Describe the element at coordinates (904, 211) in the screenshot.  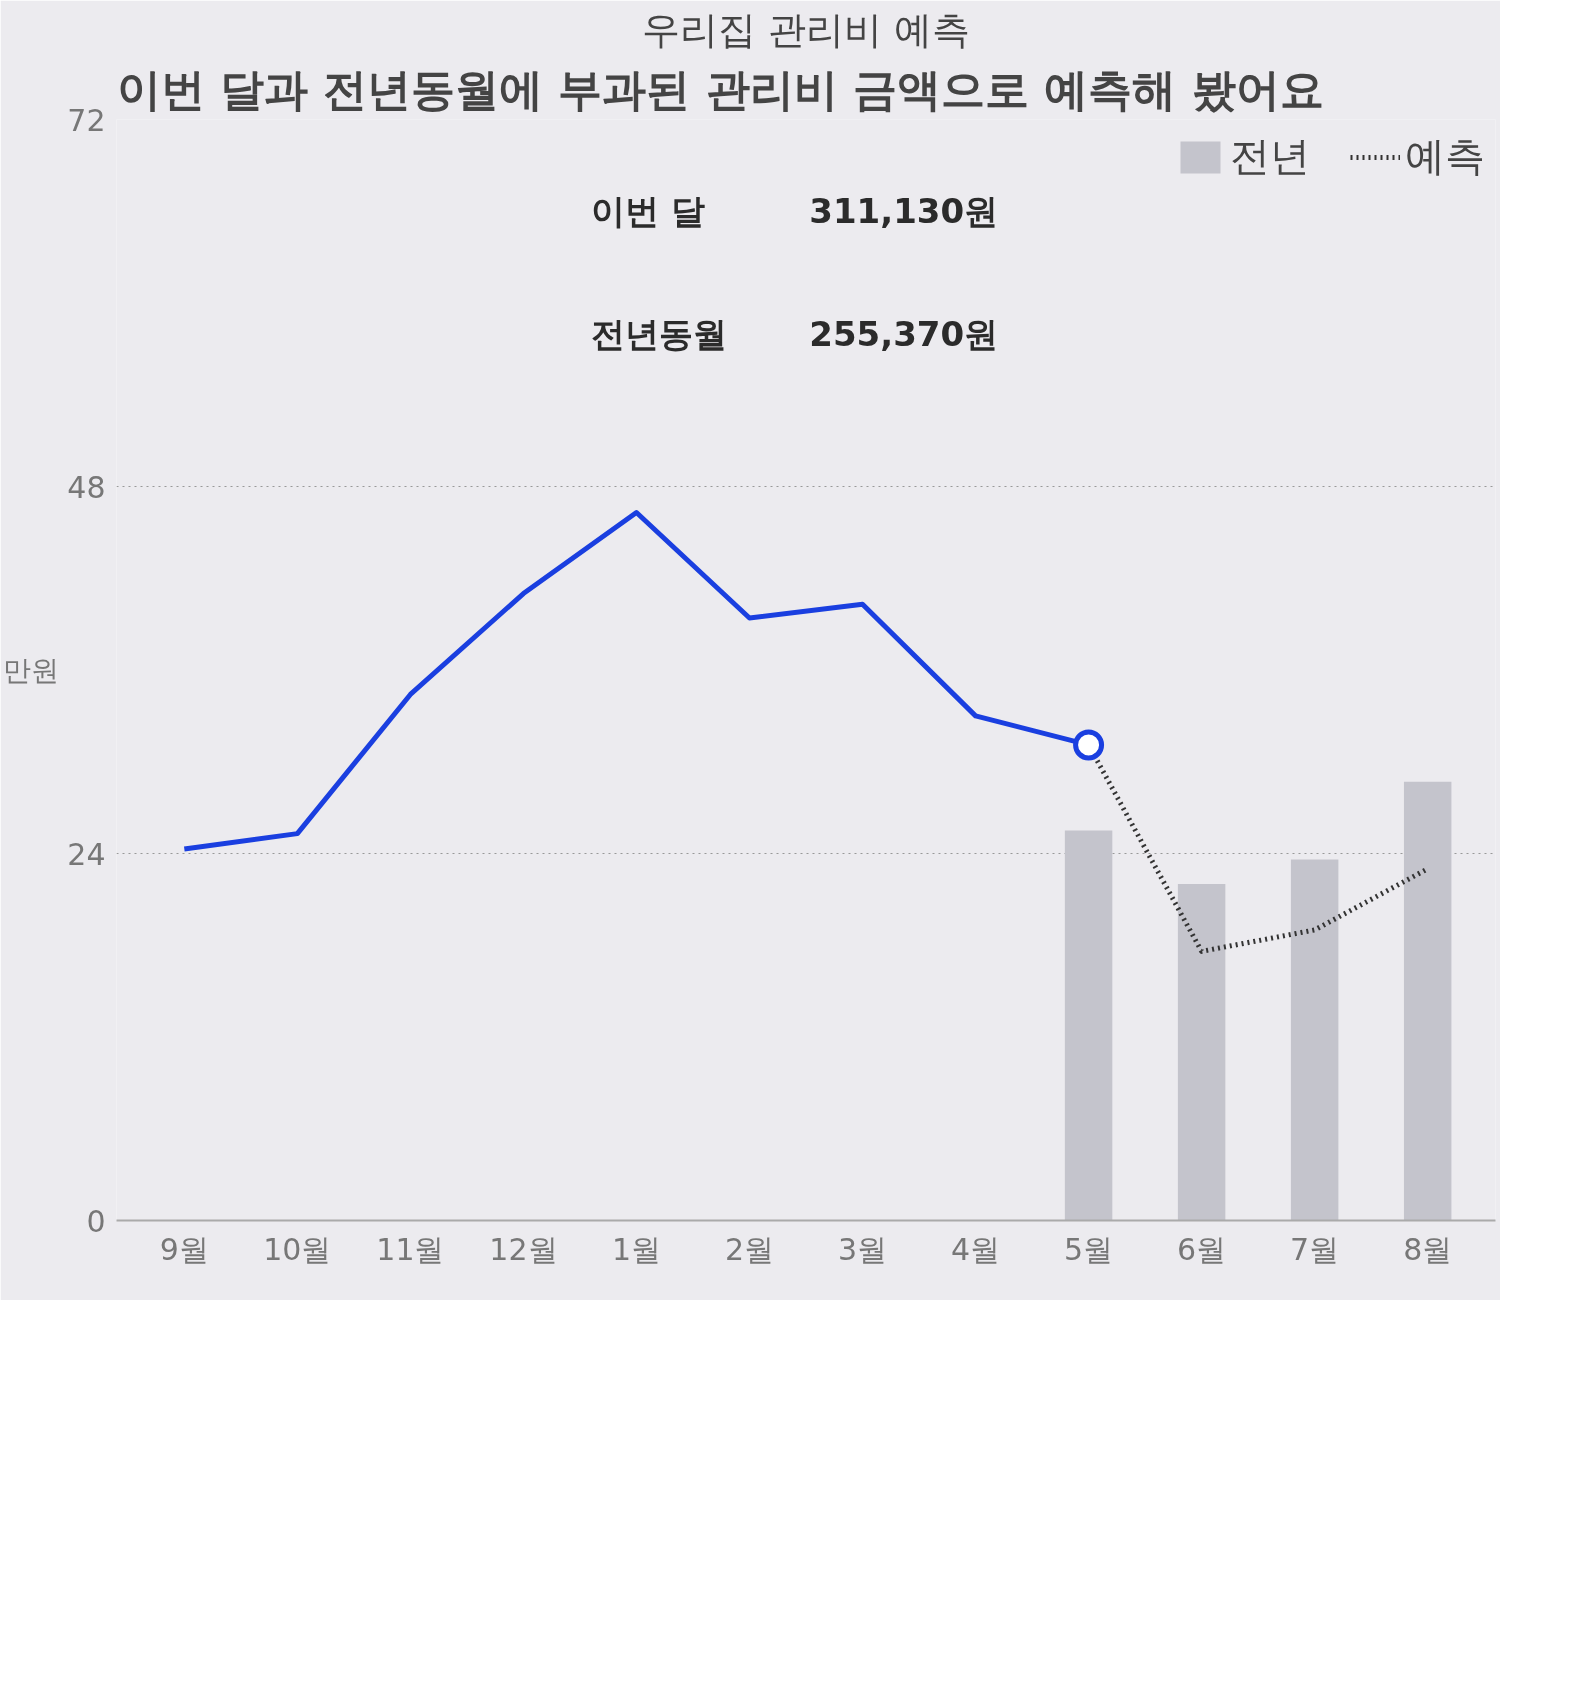
I see `annotation: 311,130원` at that location.